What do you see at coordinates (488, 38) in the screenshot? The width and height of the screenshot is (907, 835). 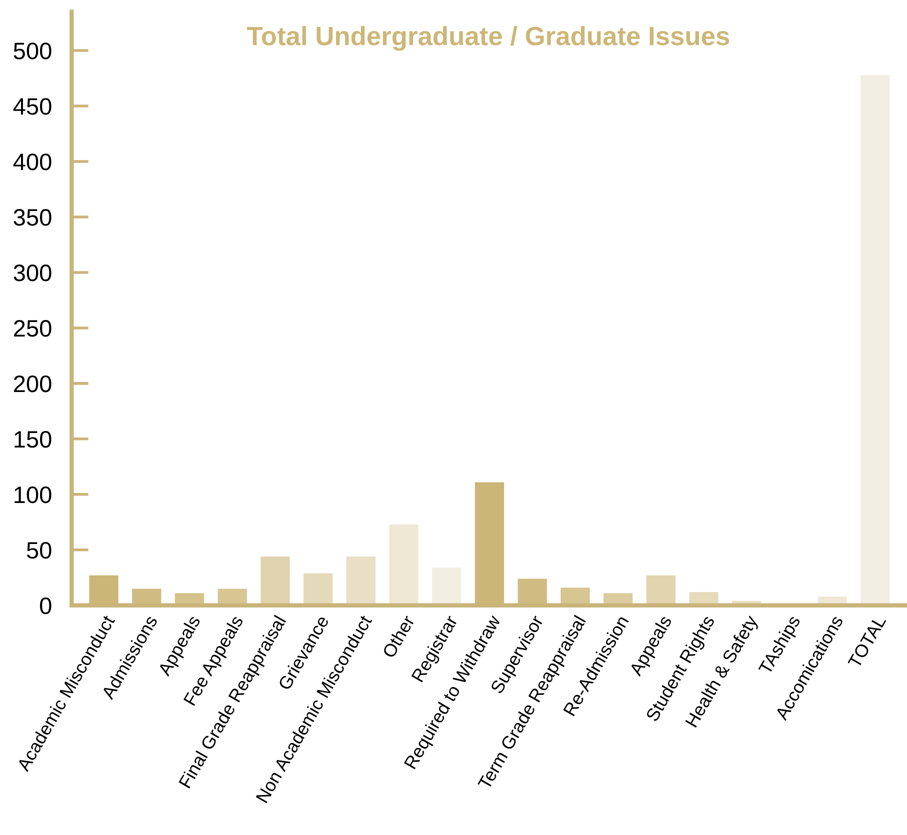 I see `text: Total Undergraduate / Graduate Issues` at bounding box center [488, 38].